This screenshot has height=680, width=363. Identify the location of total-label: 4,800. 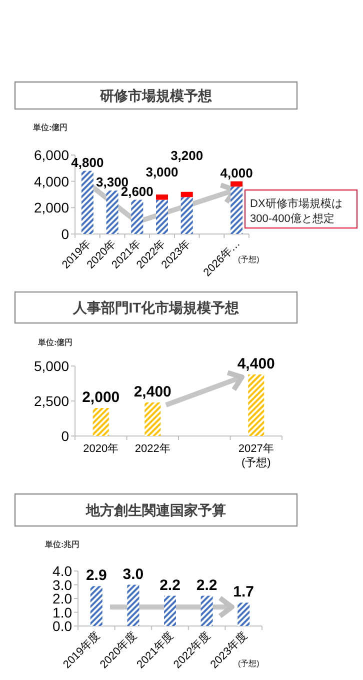
(87, 162).